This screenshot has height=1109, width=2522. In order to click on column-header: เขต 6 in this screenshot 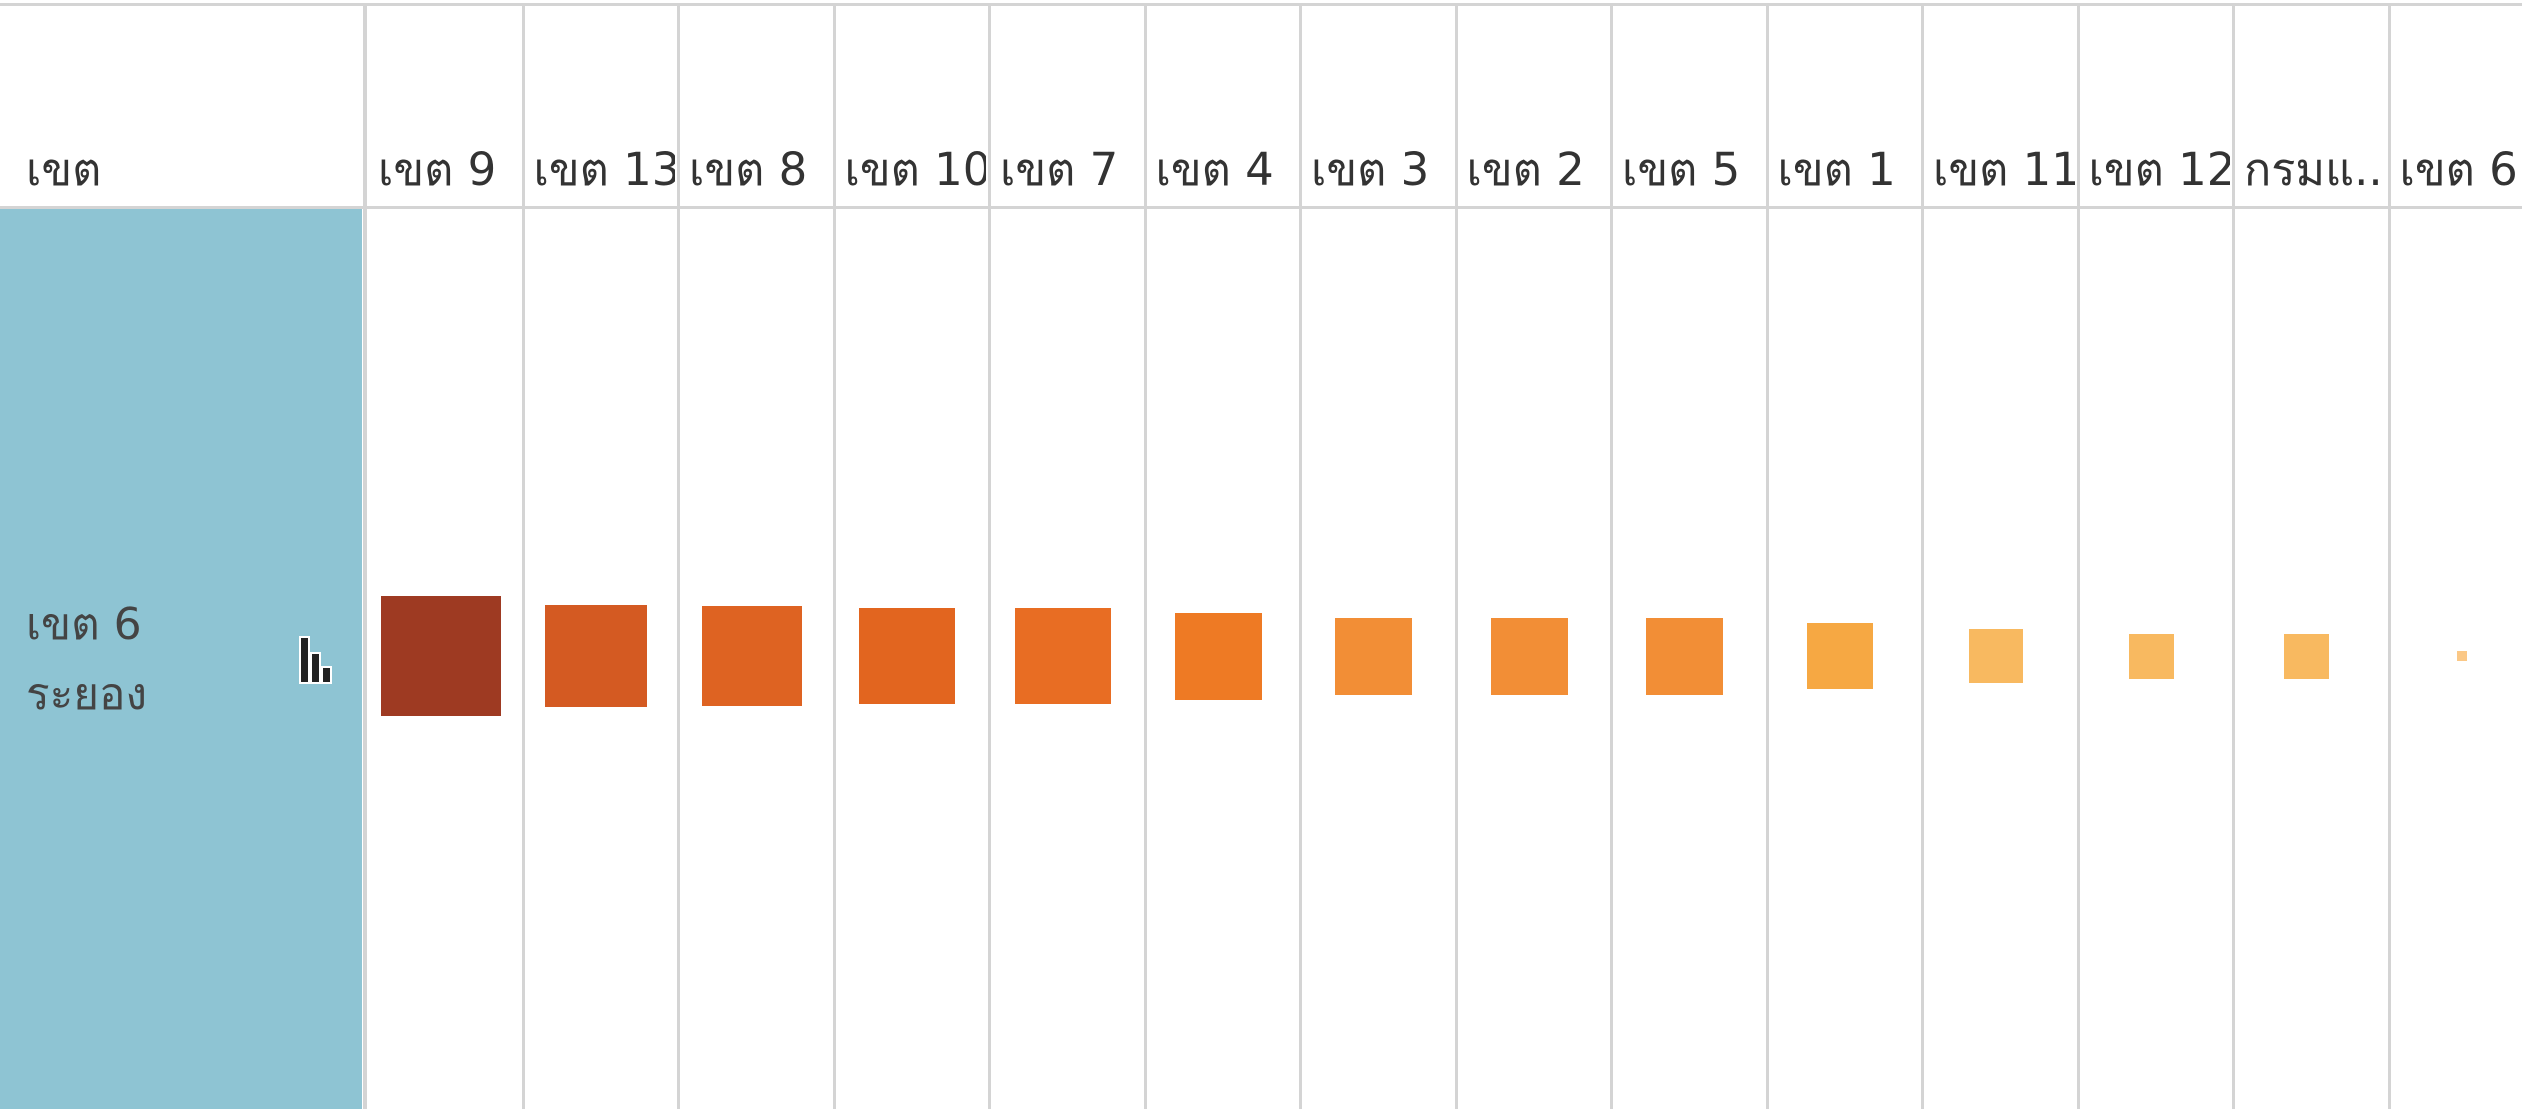, I will do `click(2458, 169)`.